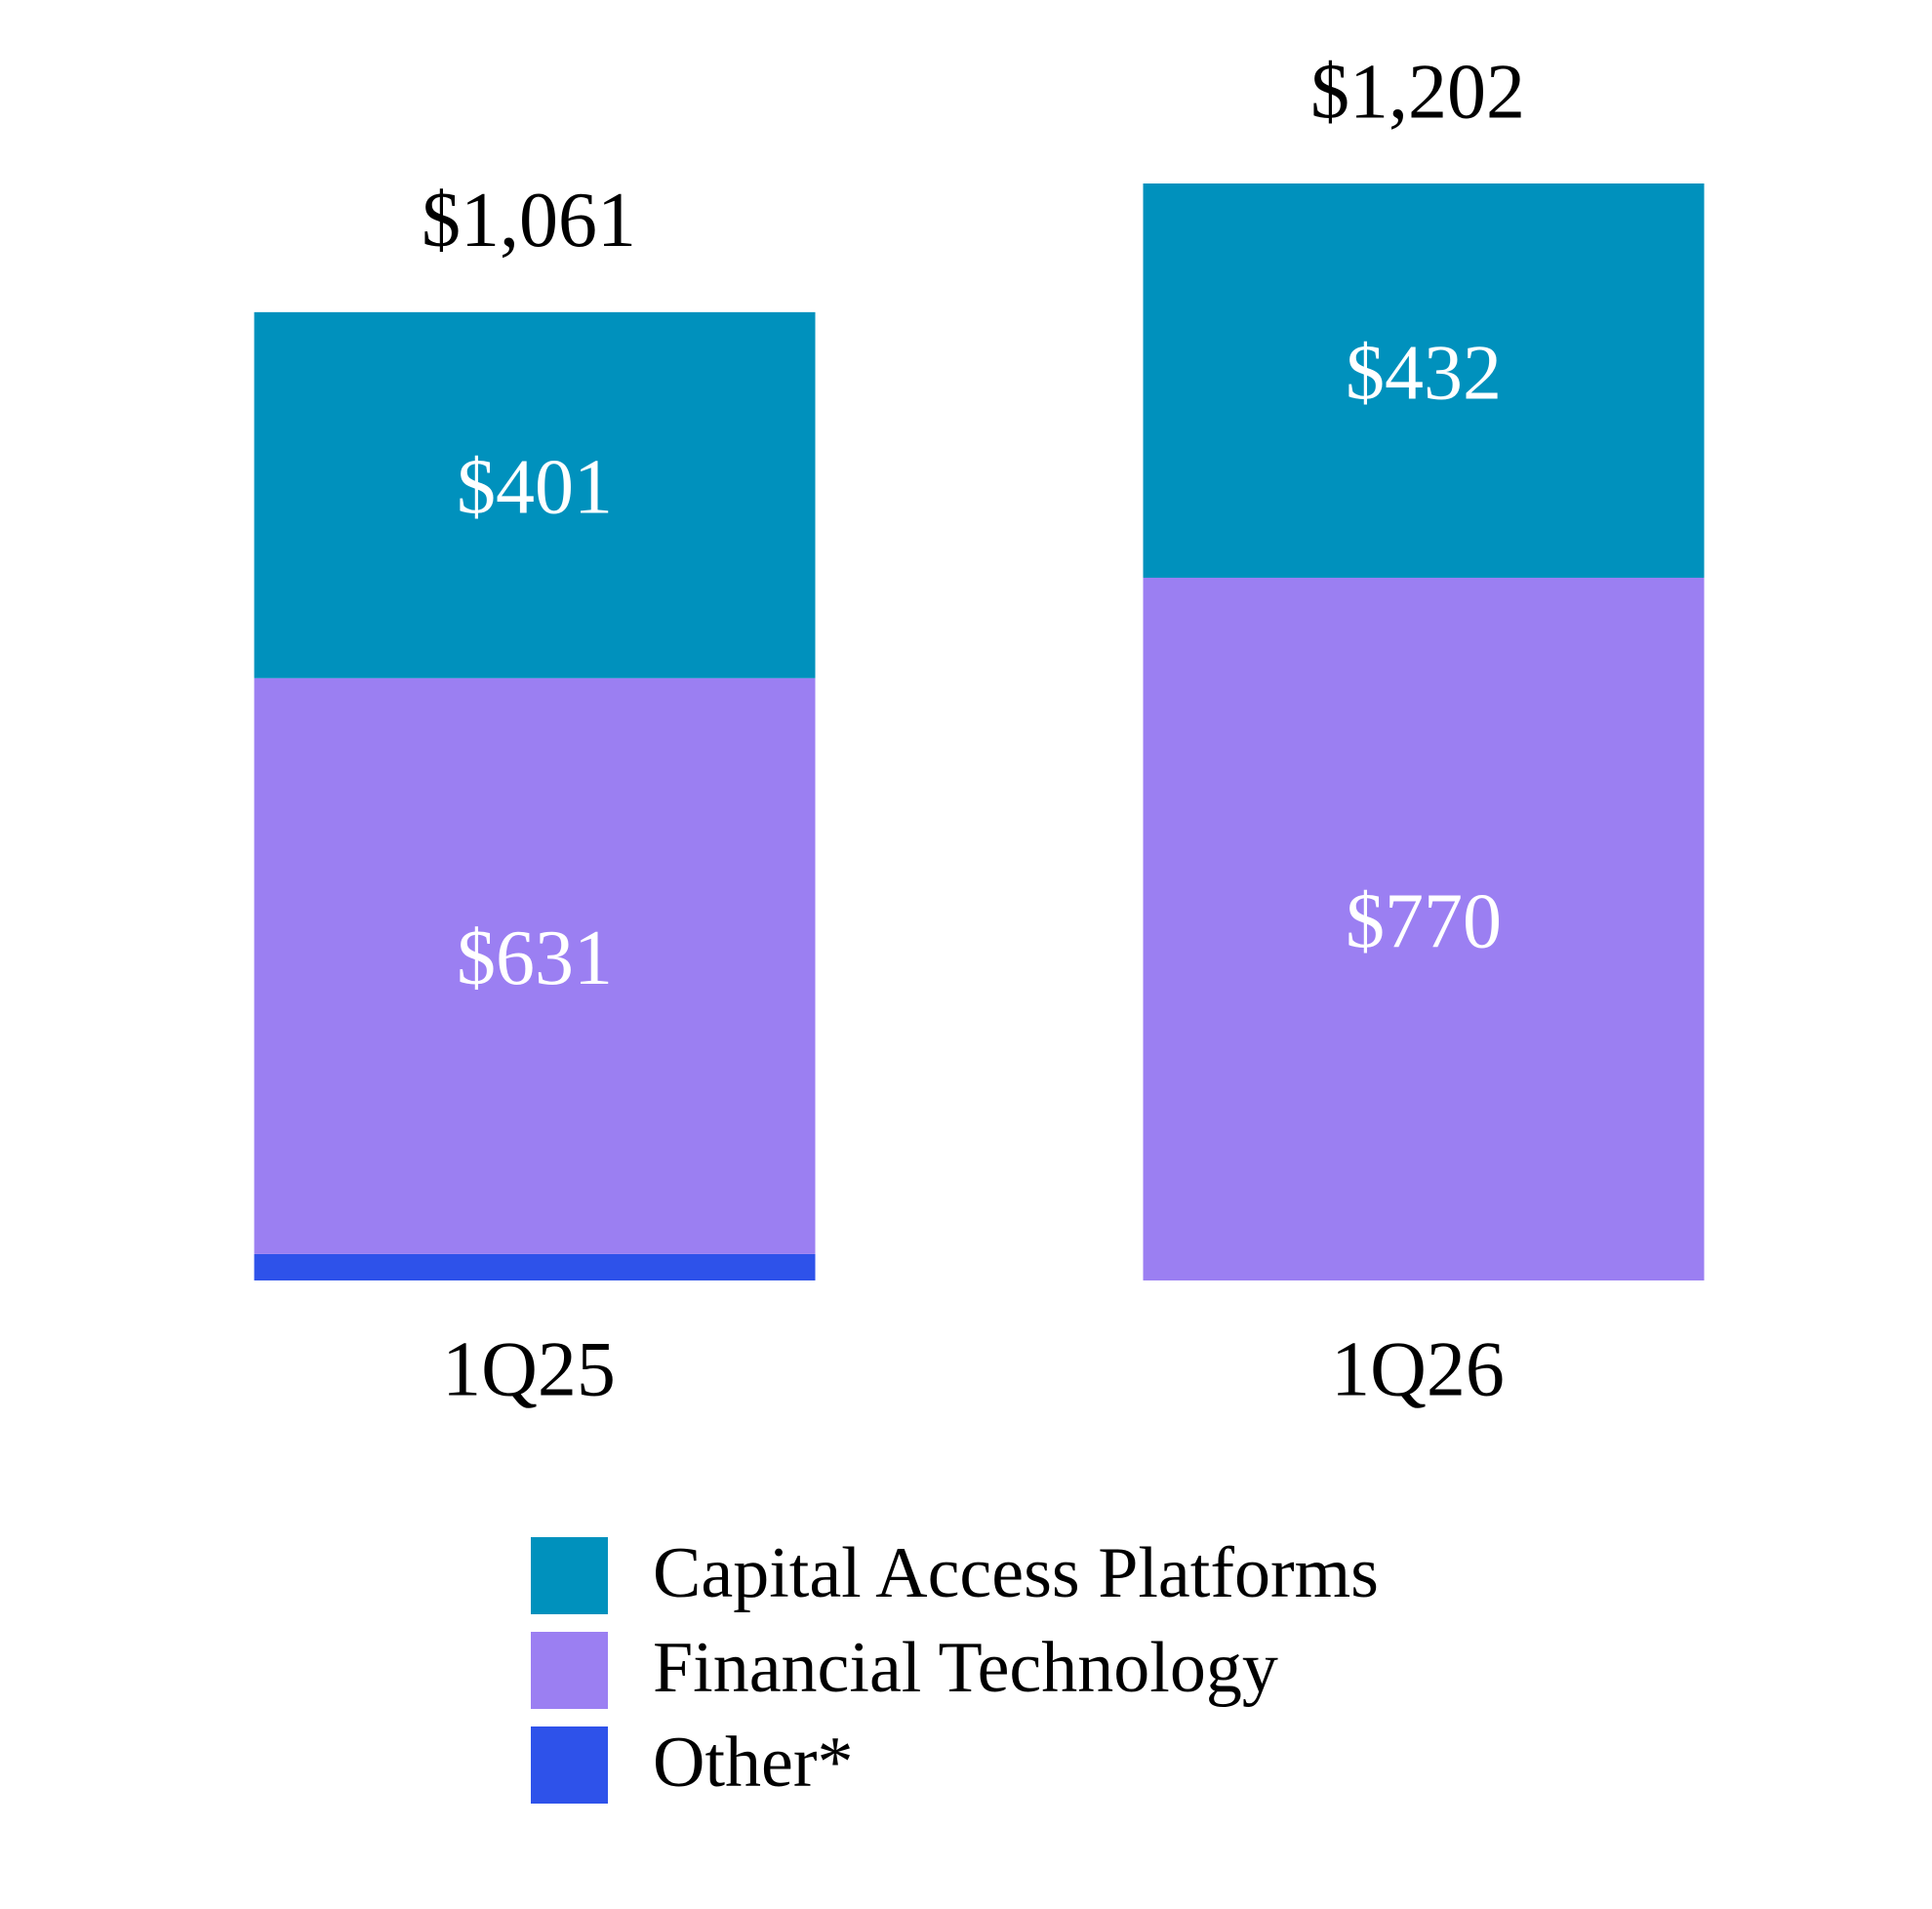 The image size is (1932, 1909). What do you see at coordinates (1417, 92) in the screenshot?
I see `total-label: $1,202` at bounding box center [1417, 92].